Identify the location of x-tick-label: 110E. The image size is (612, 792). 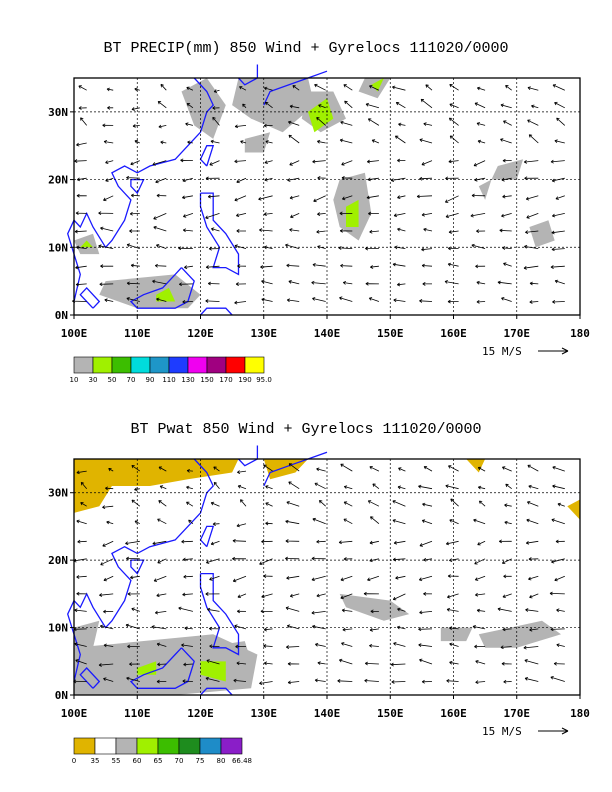
(137, 333).